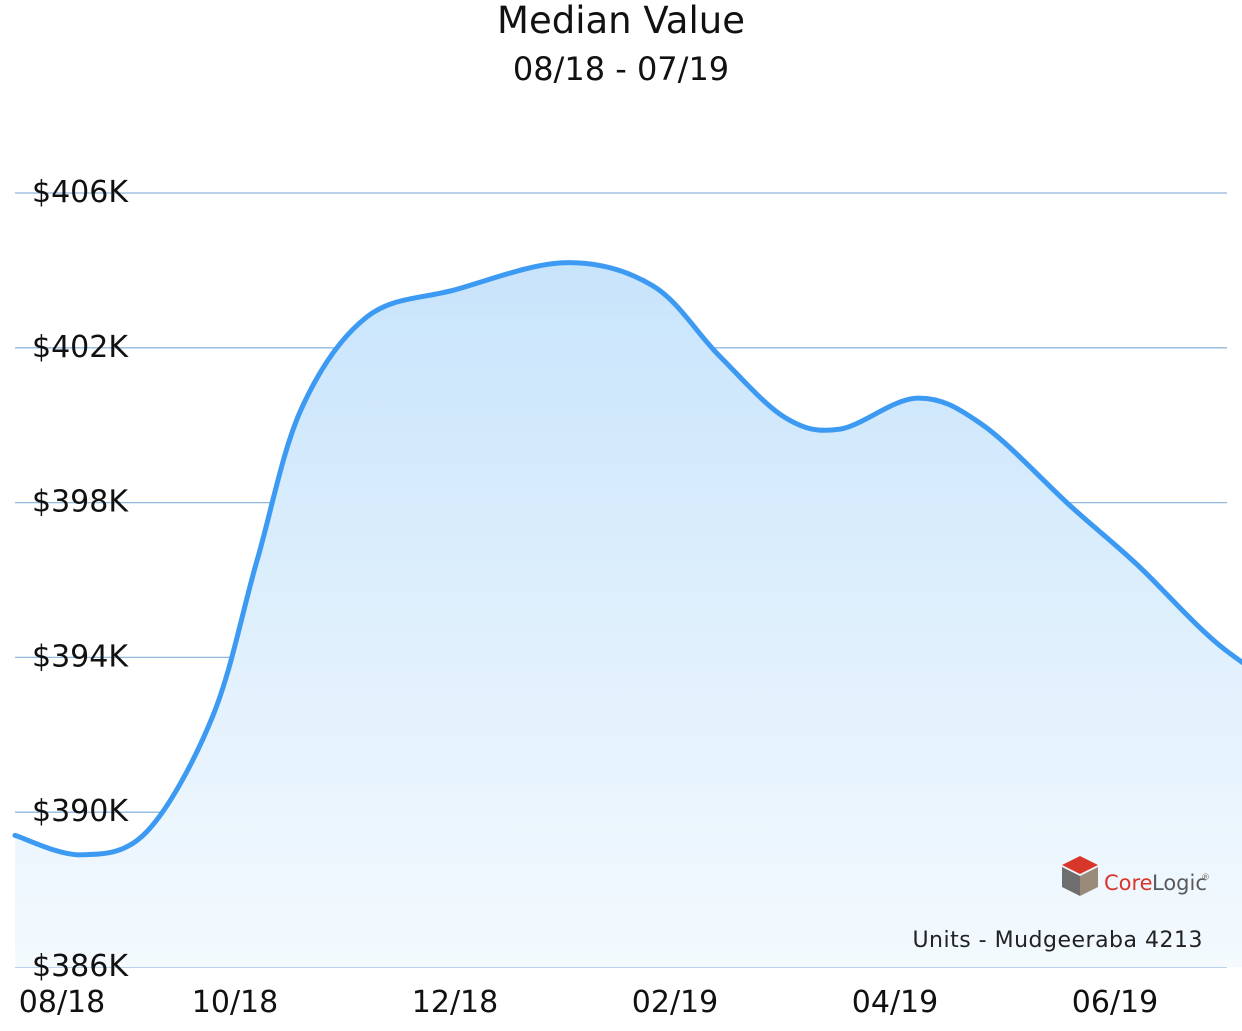  I want to click on brand-trademark: ®, so click(1205, 878).